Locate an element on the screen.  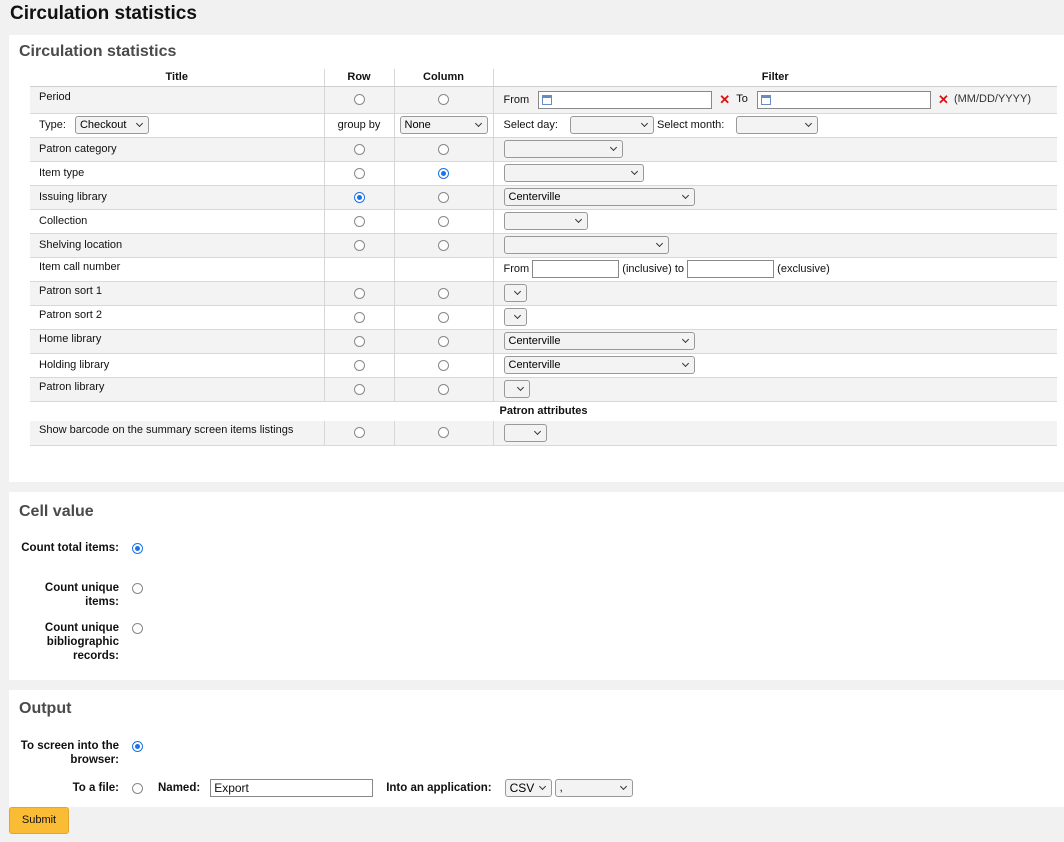
show-barcode-row-radio is located at coordinates (359, 433).